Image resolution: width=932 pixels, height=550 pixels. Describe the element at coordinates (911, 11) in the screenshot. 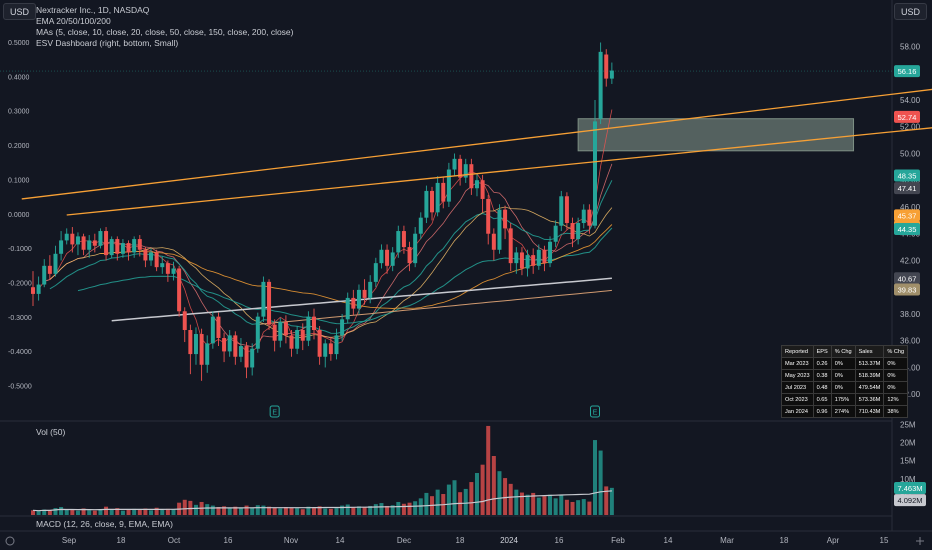

I see `currency-selector-right: USD` at that location.